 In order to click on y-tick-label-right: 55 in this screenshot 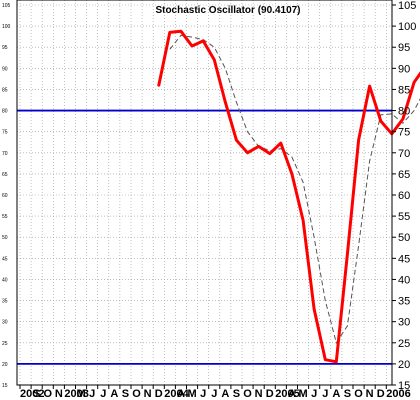, I will do `click(404, 217)`.